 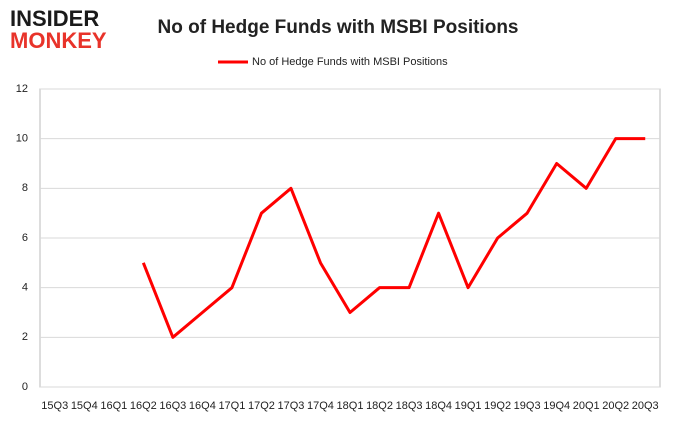 What do you see at coordinates (25, 387) in the screenshot?
I see `y-tick-label: 0` at bounding box center [25, 387].